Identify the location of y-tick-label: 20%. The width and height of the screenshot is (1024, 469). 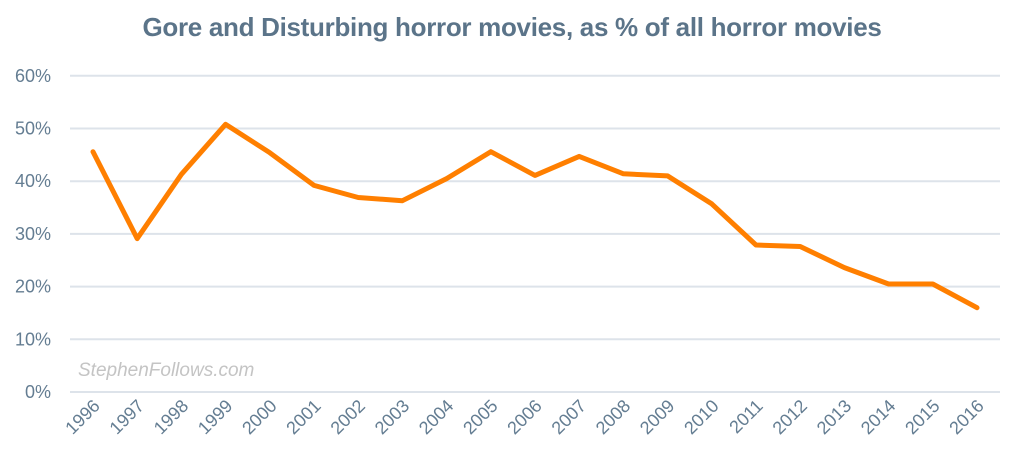
(33, 287).